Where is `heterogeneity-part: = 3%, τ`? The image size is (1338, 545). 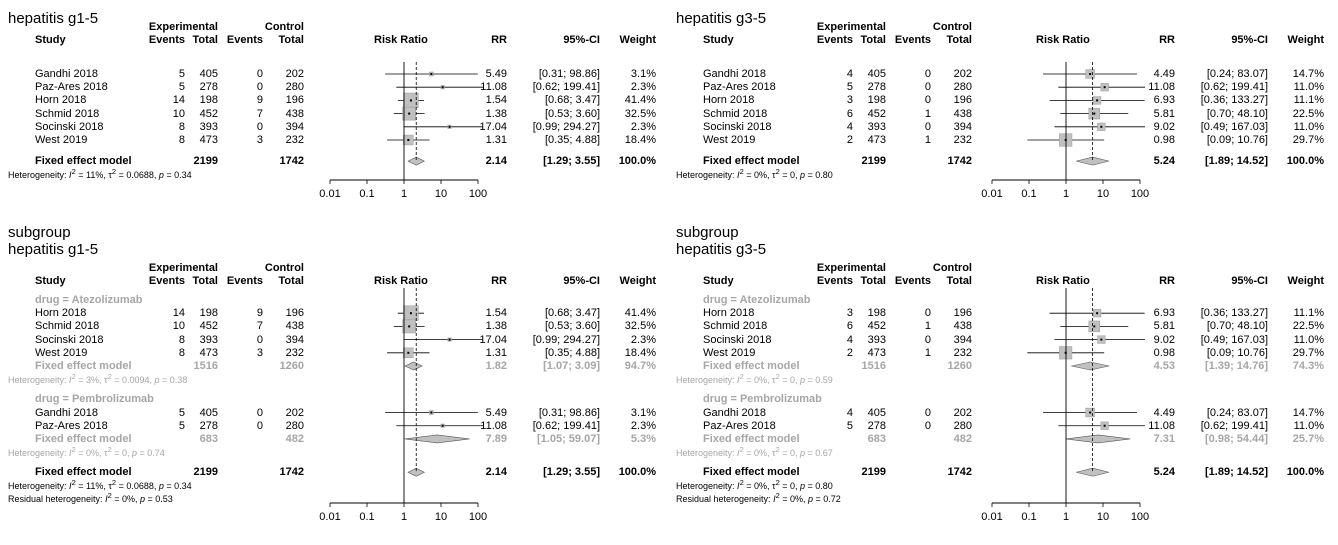
heterogeneity-part: = 3%, τ is located at coordinates (92, 380).